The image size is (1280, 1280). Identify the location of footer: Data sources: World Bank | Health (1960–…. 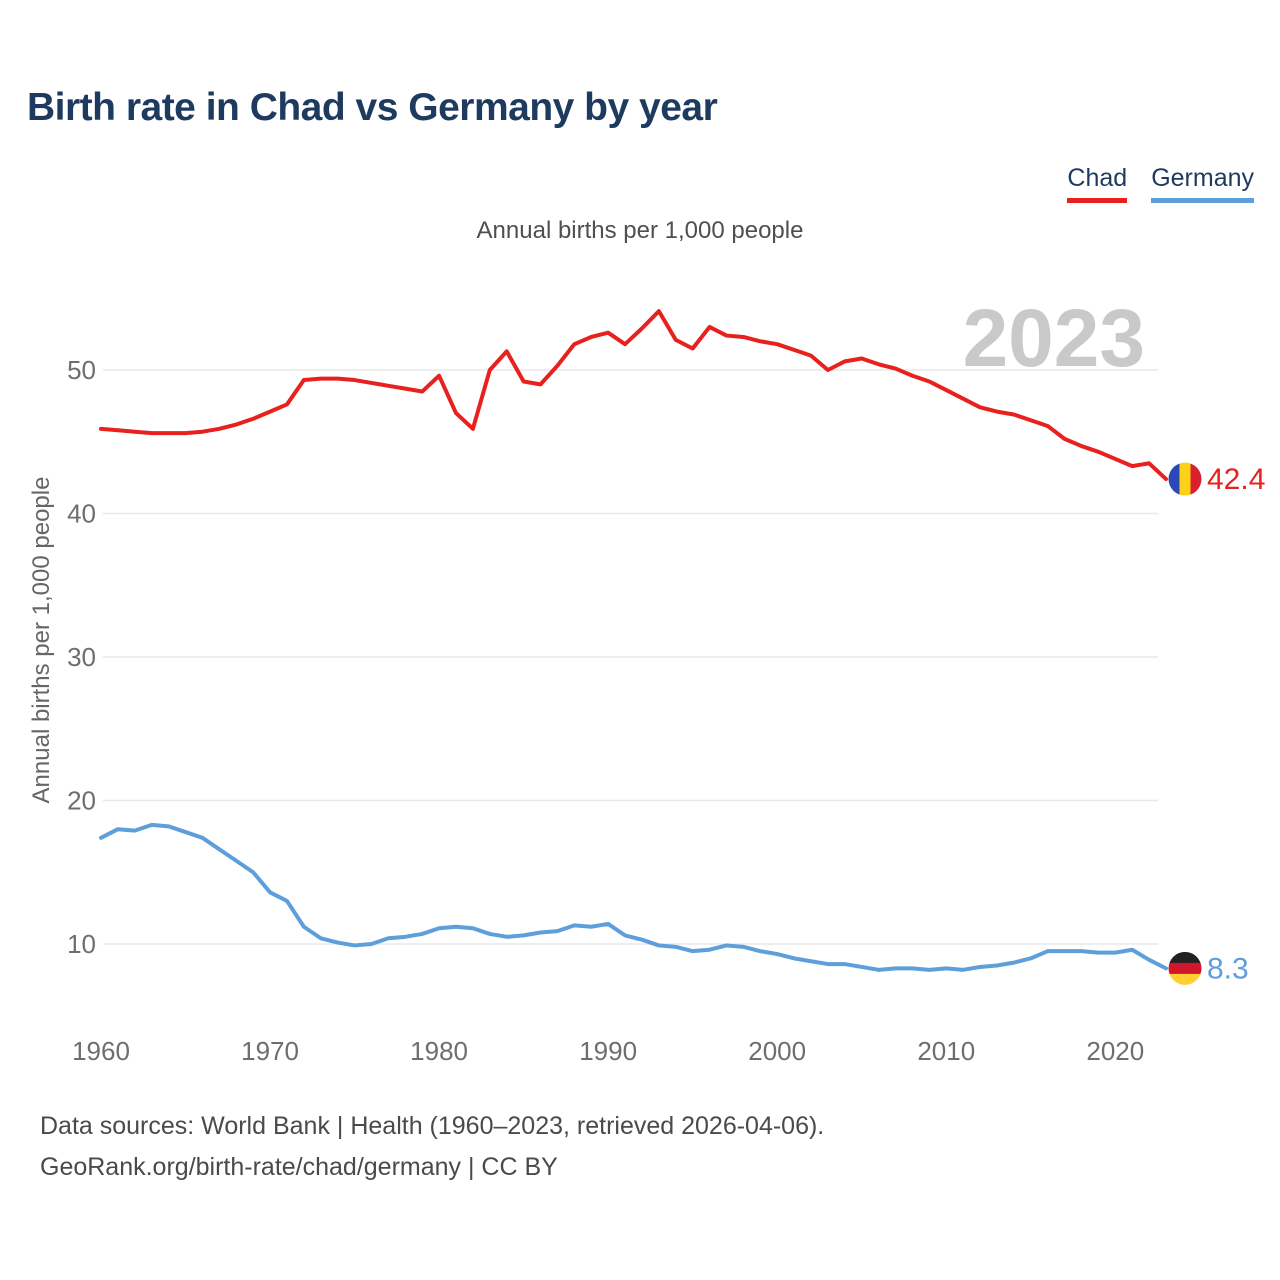
(432, 1147).